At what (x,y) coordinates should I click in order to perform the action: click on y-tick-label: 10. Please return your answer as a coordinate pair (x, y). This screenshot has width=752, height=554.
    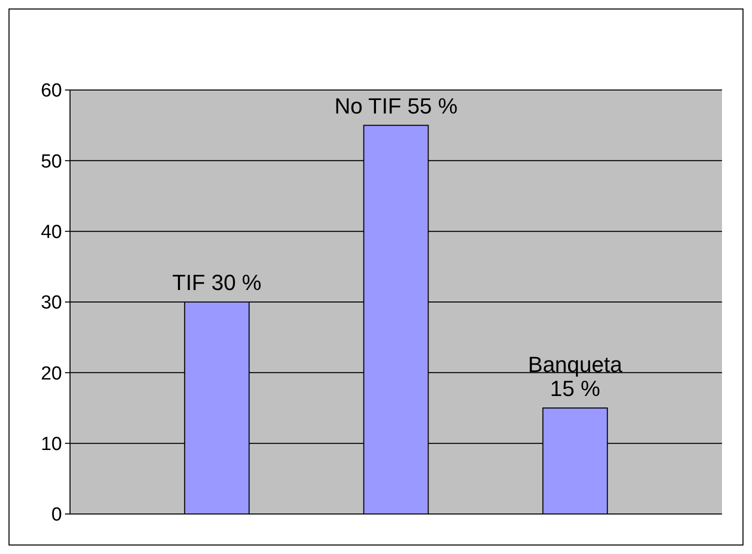
    Looking at the image, I should click on (51, 444).